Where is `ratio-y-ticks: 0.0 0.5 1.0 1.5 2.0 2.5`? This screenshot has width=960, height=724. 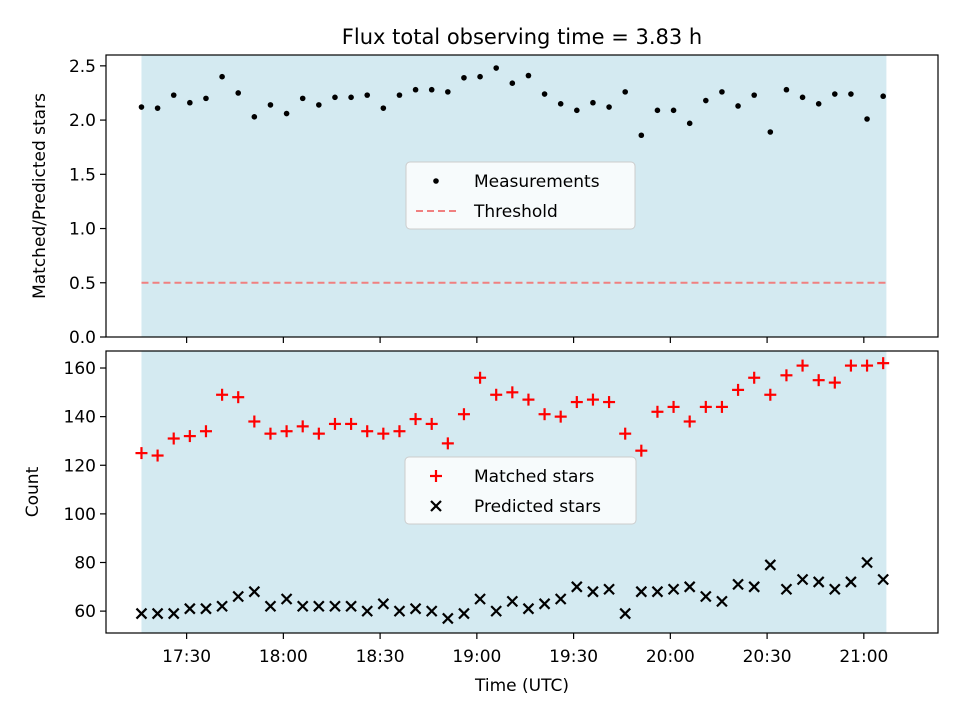
ratio-y-ticks: 0.0 0.5 1.0 1.5 2.0 2.5 is located at coordinates (87, 202).